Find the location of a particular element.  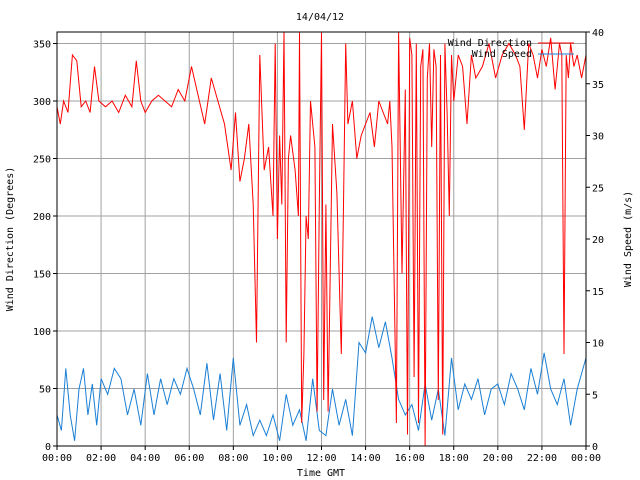

y-tick-label: 300 is located at coordinates (42, 102).